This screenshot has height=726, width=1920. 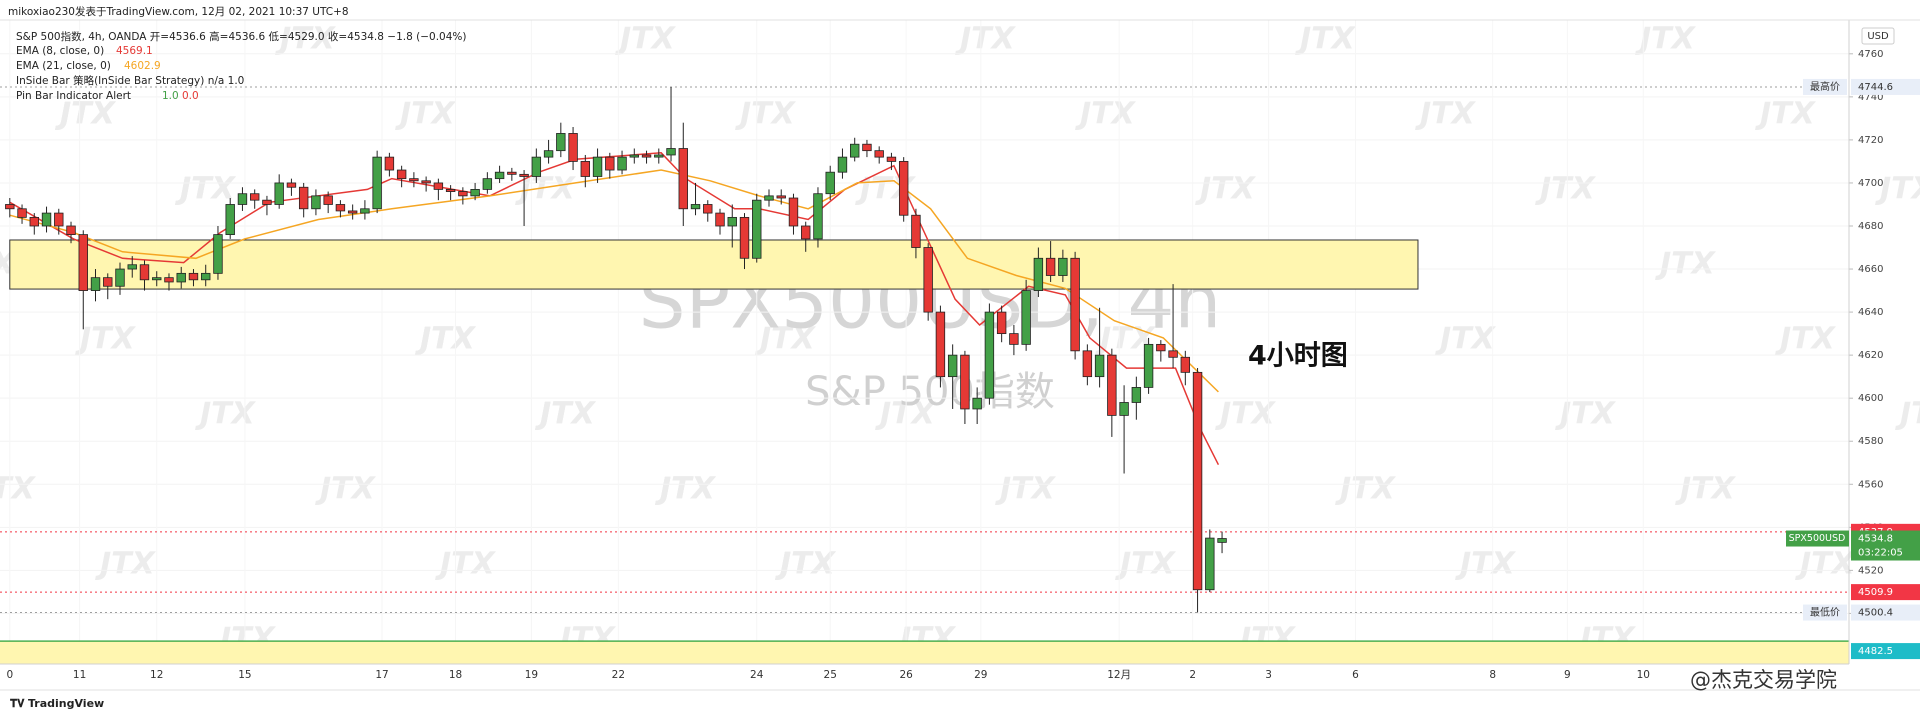 What do you see at coordinates (1878, 36) in the screenshot?
I see `currency: USD` at bounding box center [1878, 36].